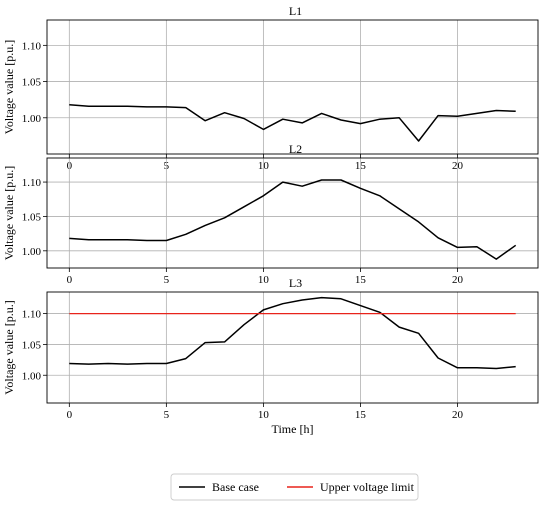 The height and width of the screenshot is (507, 550). Describe the element at coordinates (294, 487) in the screenshot. I see `legend: Base case Upper voltage limit` at that location.